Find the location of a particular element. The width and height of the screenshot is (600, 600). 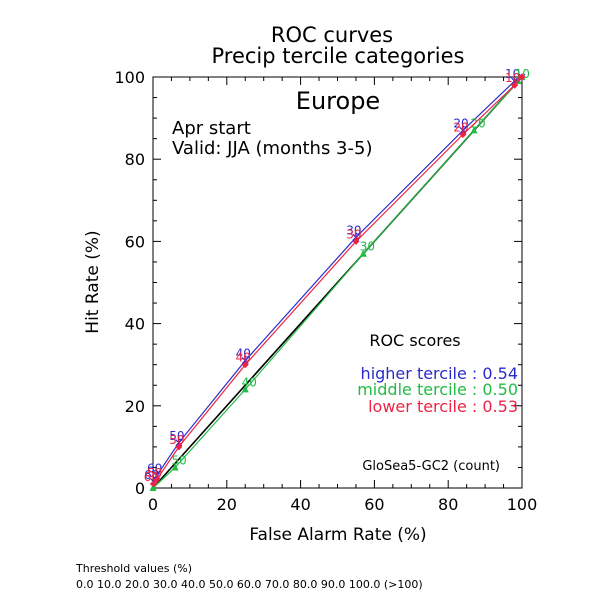

x-tick-label: 20 is located at coordinates (227, 504).